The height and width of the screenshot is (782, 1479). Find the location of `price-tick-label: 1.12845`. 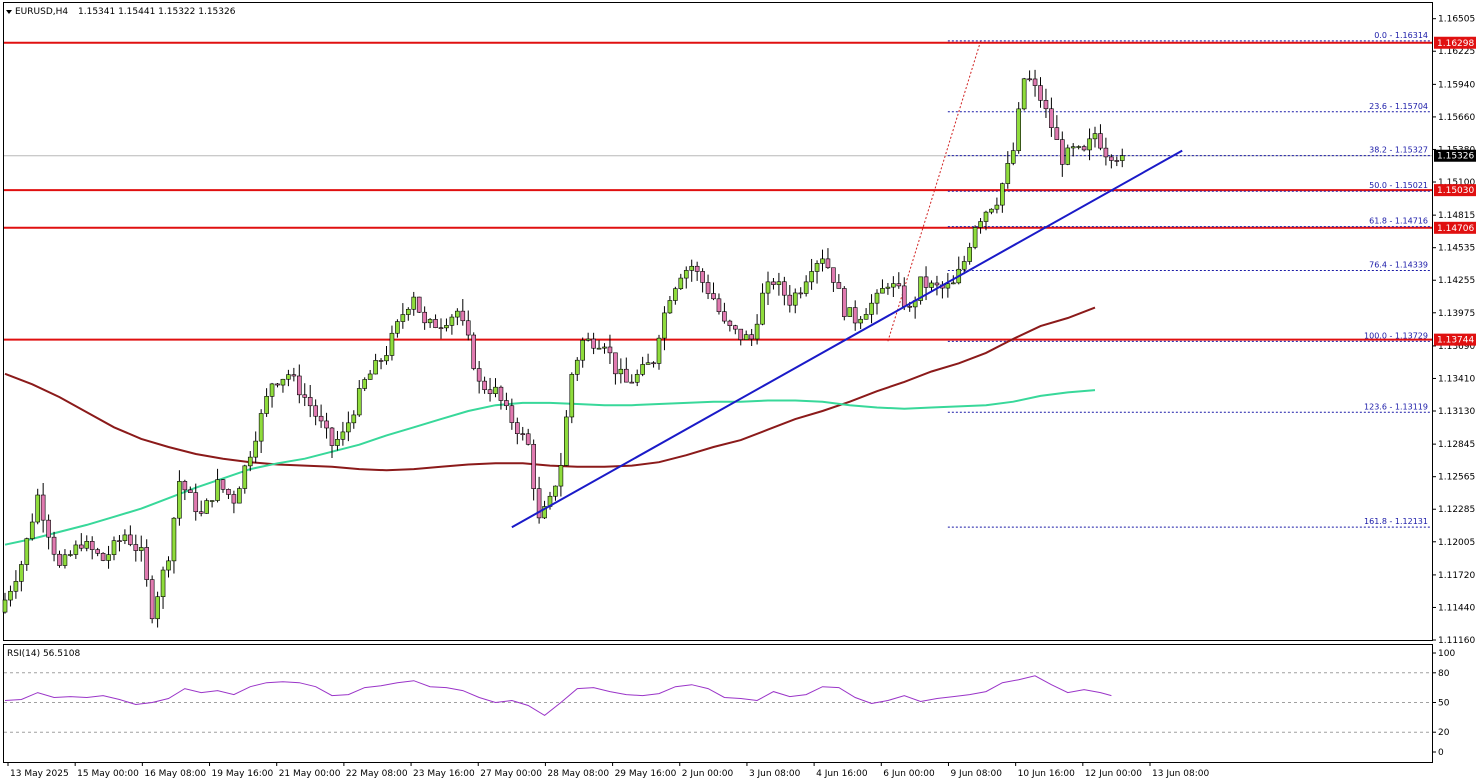

price-tick-label: 1.12845 is located at coordinates (1456, 445).